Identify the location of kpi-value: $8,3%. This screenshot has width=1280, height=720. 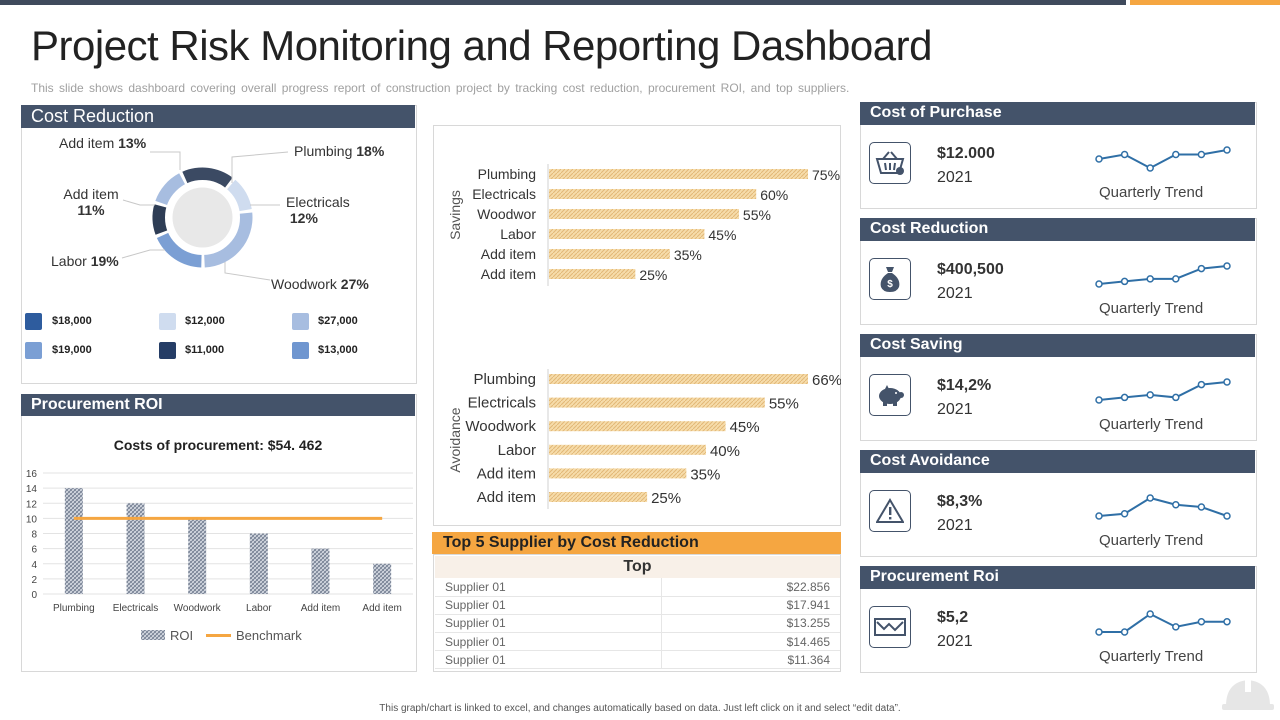
(960, 501).